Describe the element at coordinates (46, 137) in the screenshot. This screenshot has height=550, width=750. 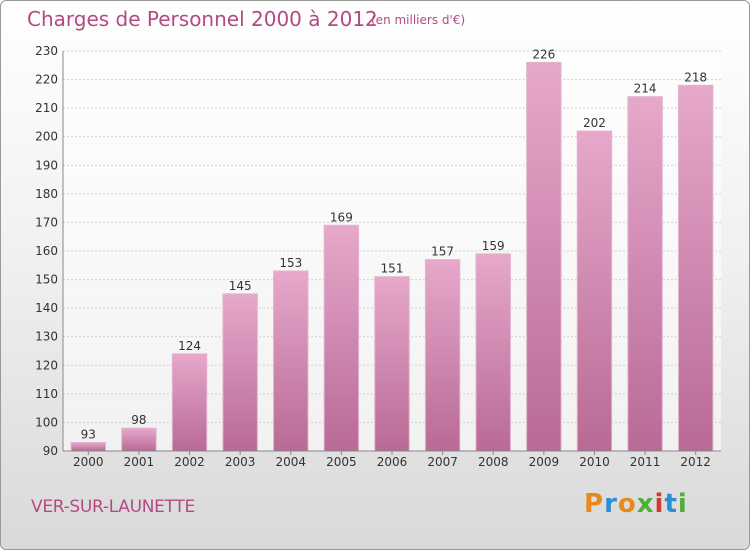
I see `y-tick-label: 200` at that location.